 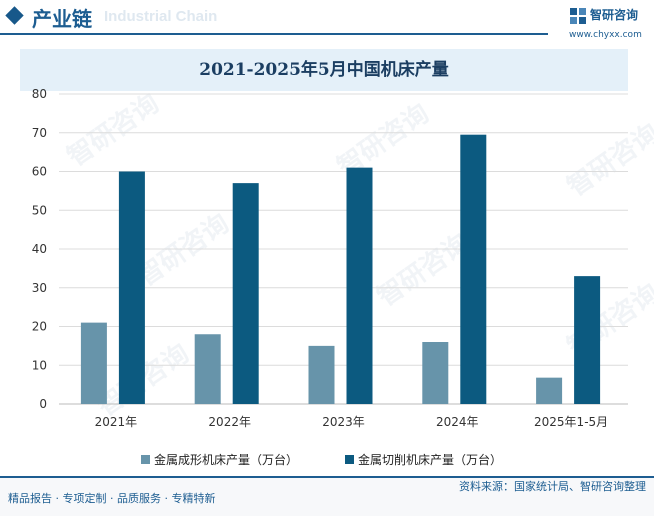 I want to click on chart-title: 2021-2025年5月中国机床产量, so click(x=324, y=70).